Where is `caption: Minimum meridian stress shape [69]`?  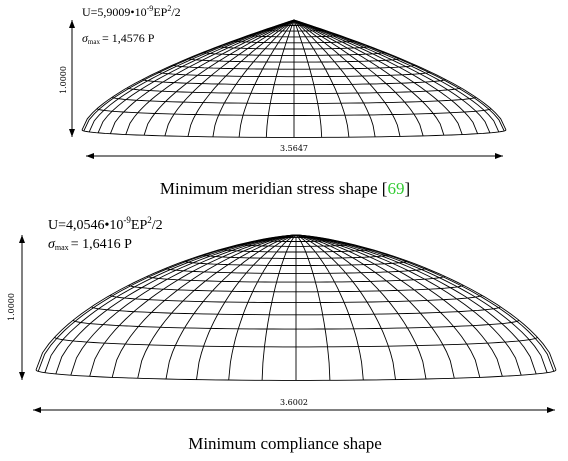
caption: Minimum meridian stress shape [69] is located at coordinates (285, 188).